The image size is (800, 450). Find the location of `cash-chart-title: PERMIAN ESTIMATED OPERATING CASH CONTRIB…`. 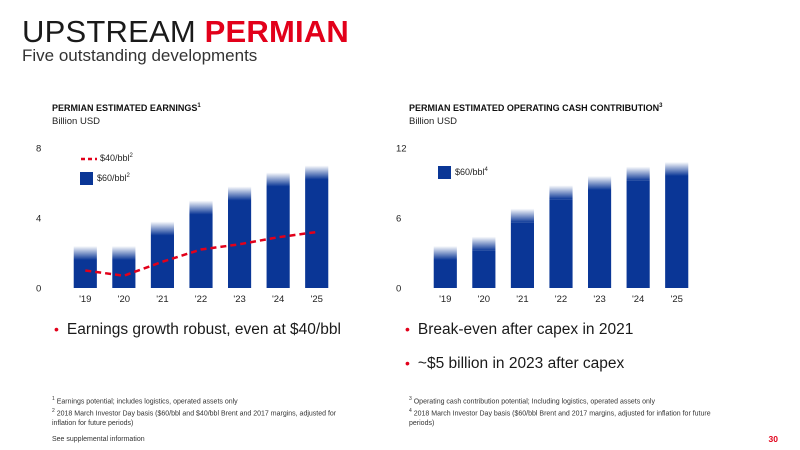

cash-chart-title: PERMIAN ESTIMATED OPERATING CASH CONTRIB… is located at coordinates (536, 108).